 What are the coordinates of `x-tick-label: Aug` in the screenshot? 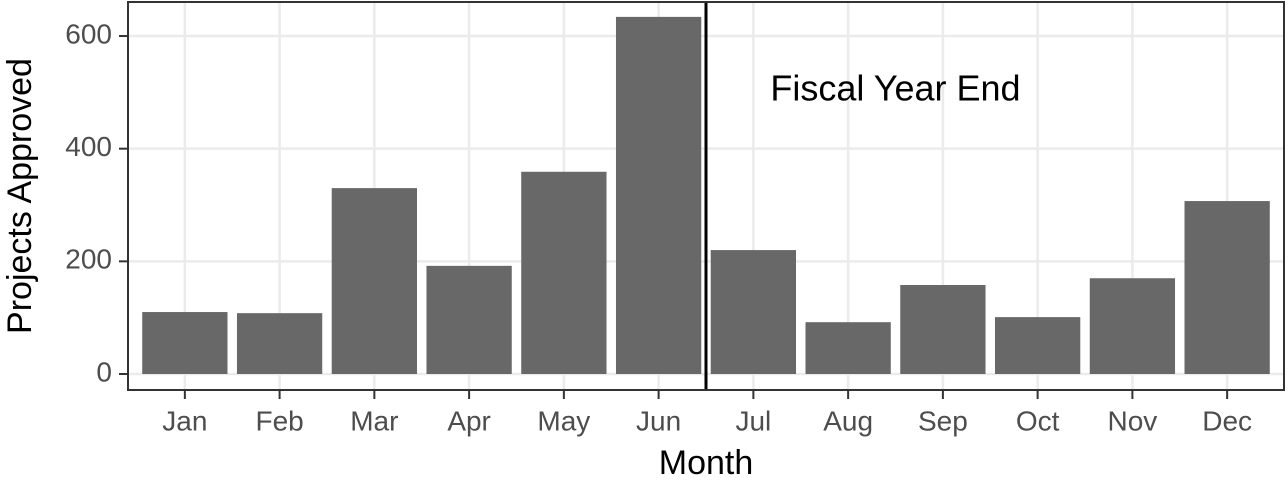 It's located at (848, 420).